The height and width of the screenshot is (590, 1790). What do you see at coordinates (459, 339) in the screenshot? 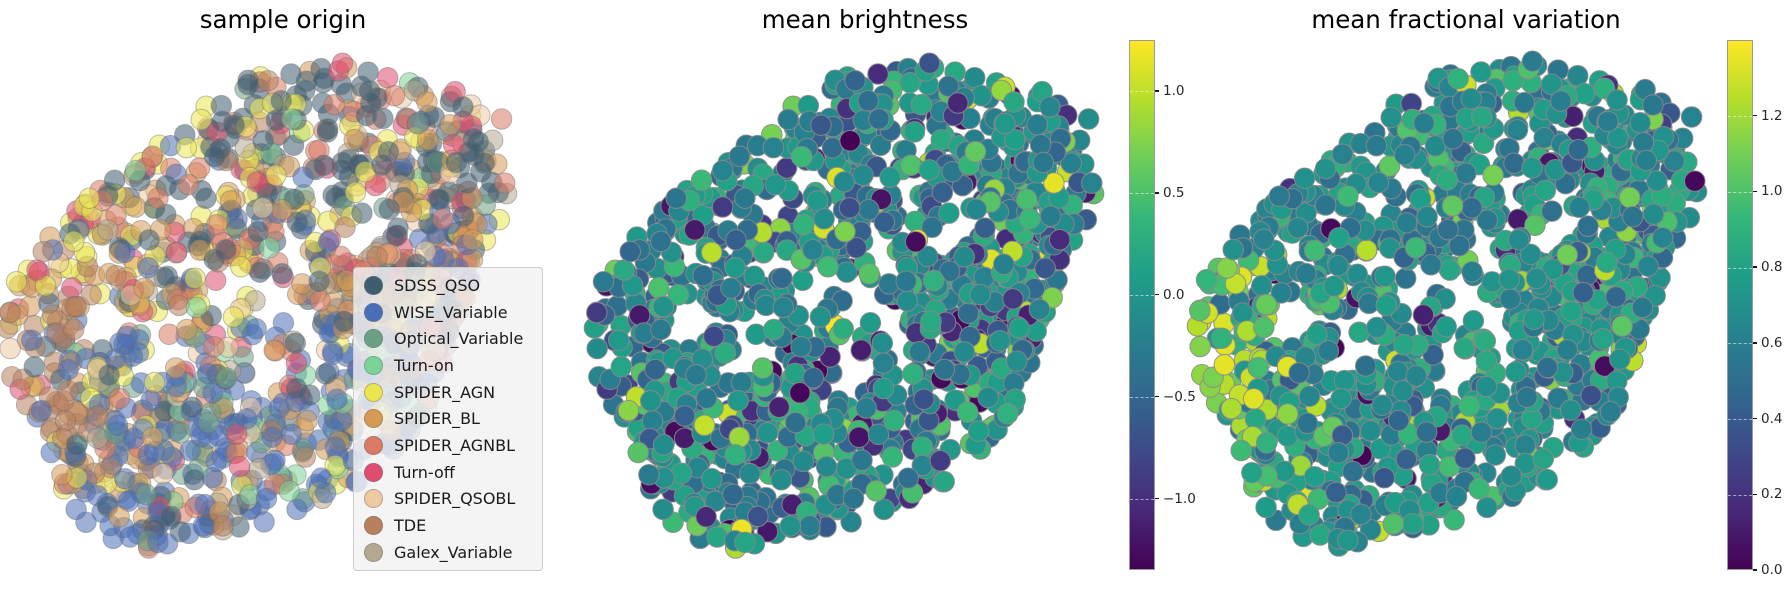
I see `legend-label: Optical_Variable` at bounding box center [459, 339].